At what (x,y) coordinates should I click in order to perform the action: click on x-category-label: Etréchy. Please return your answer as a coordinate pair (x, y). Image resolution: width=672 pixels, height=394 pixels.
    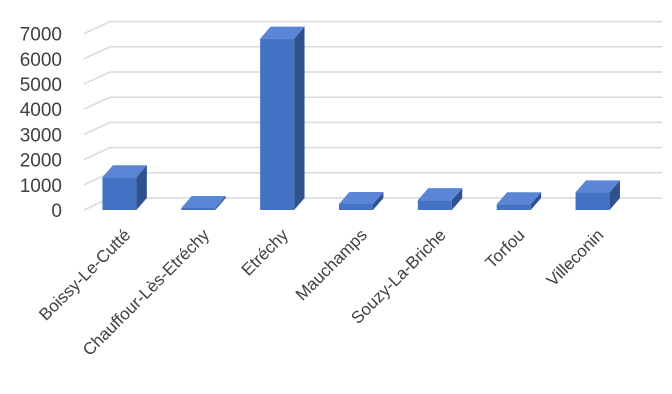
    Looking at the image, I should click on (265, 252).